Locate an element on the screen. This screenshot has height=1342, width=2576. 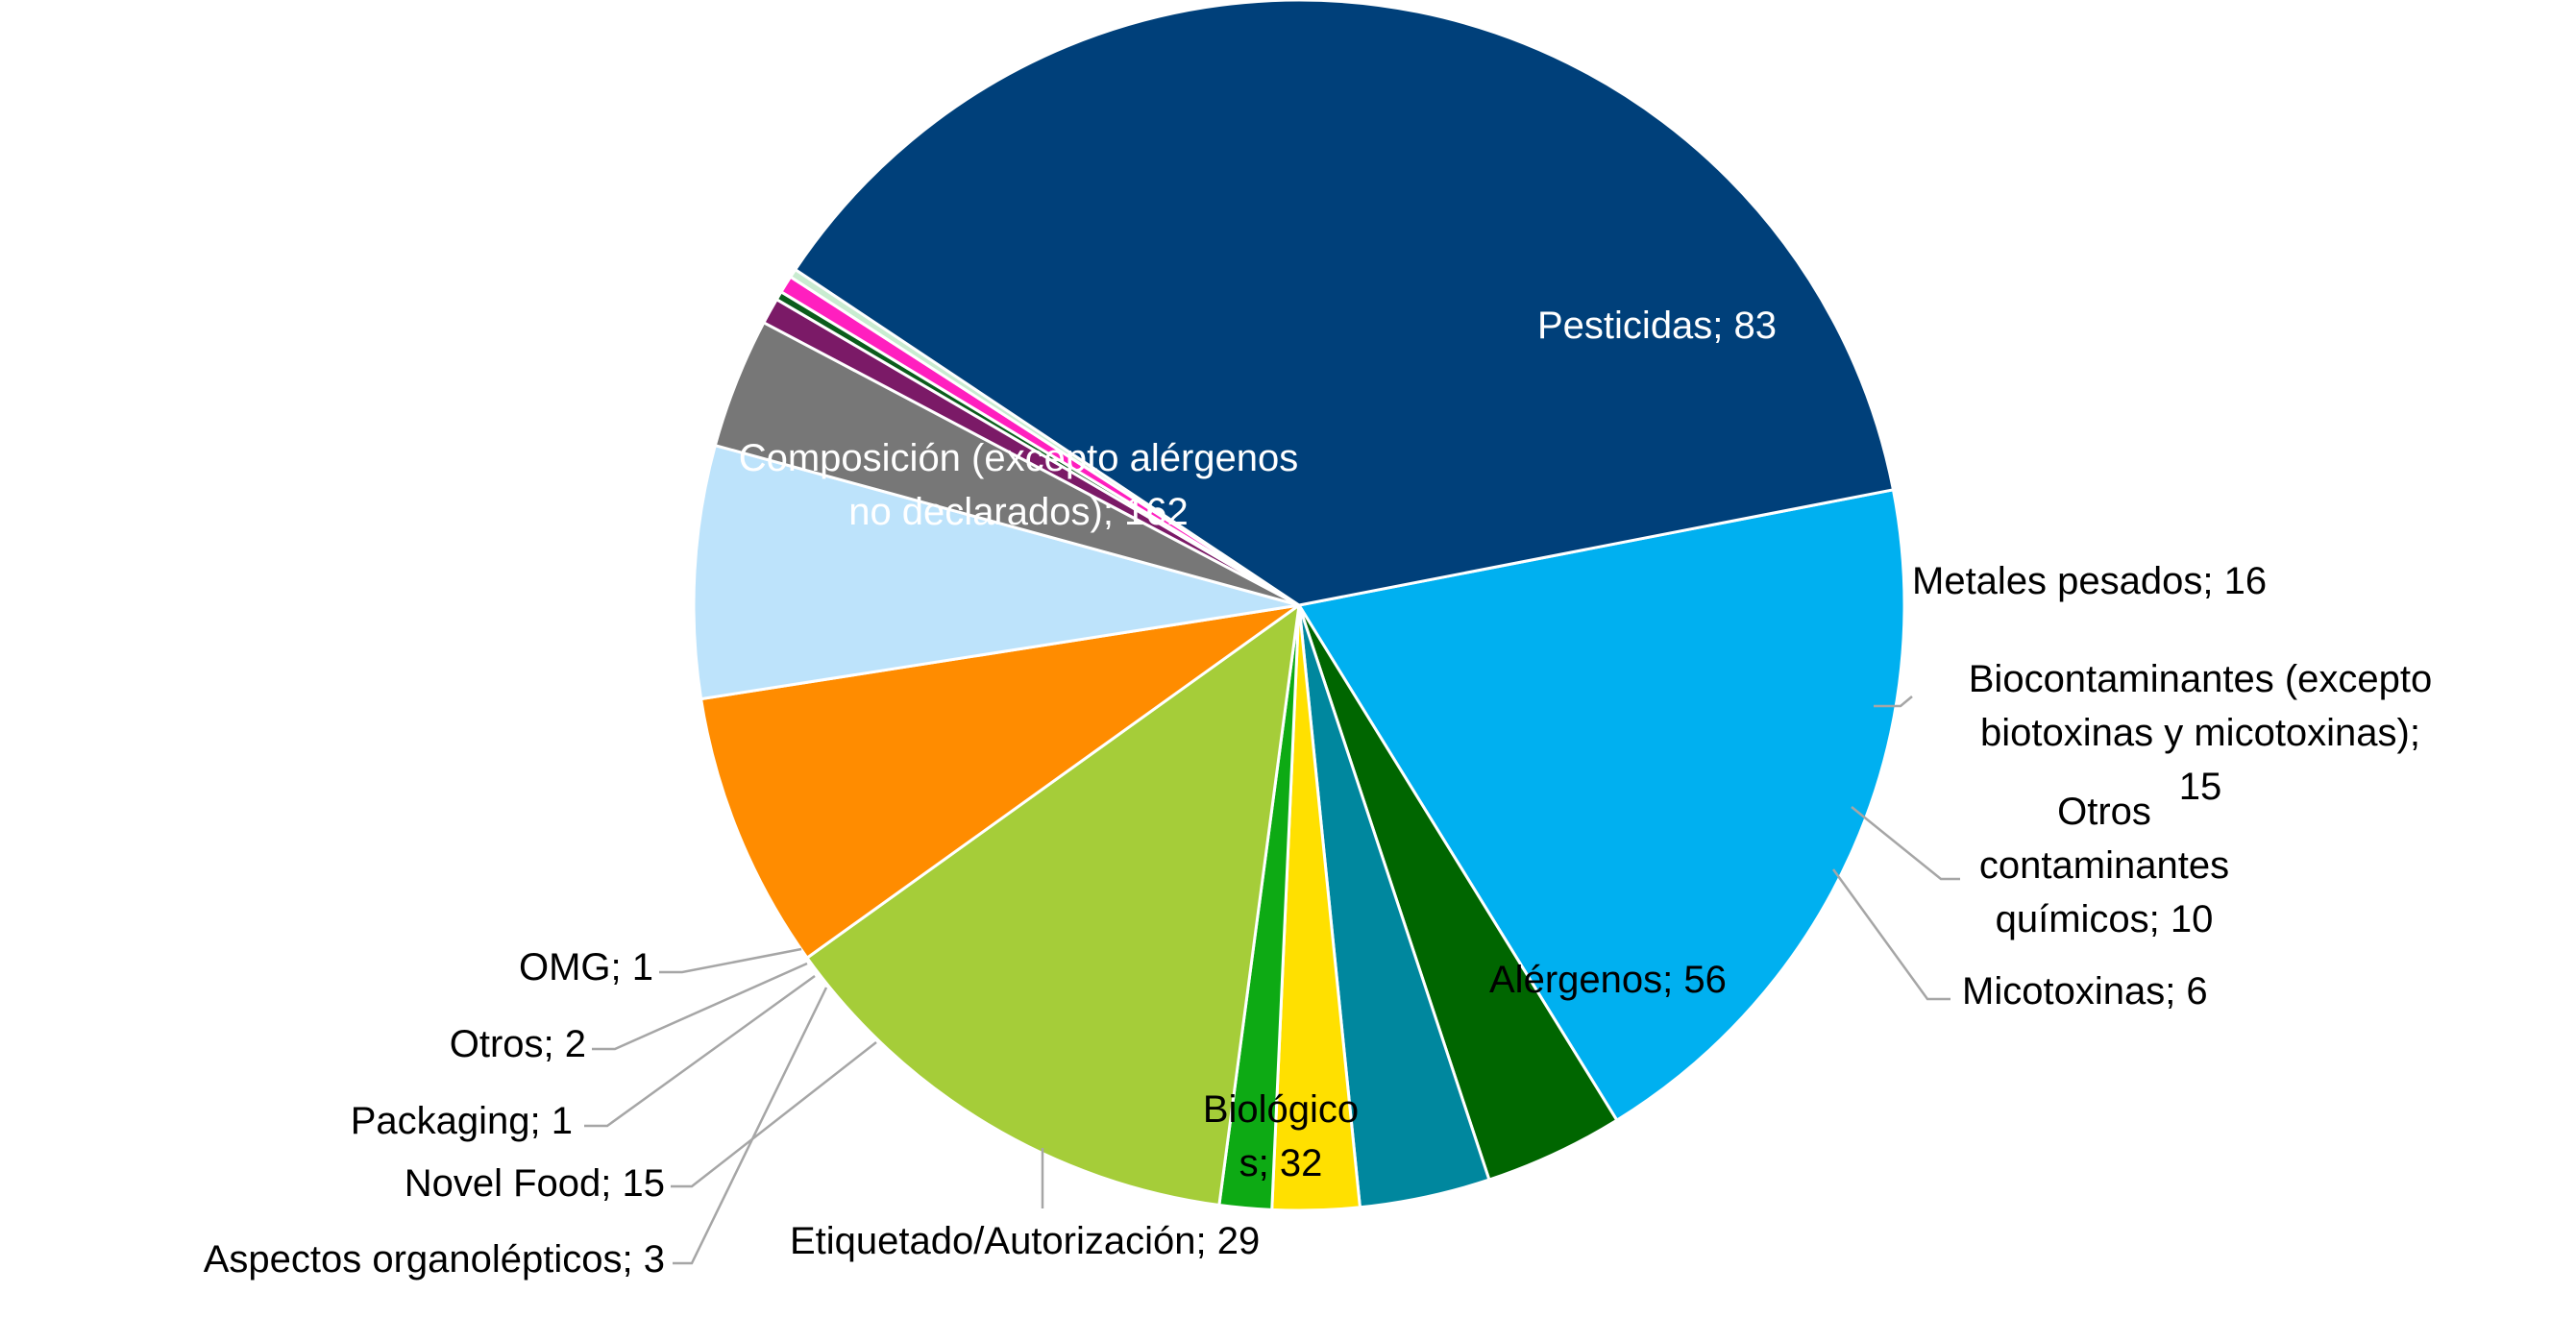
leader-line-packaging is located at coordinates (700, 1051).